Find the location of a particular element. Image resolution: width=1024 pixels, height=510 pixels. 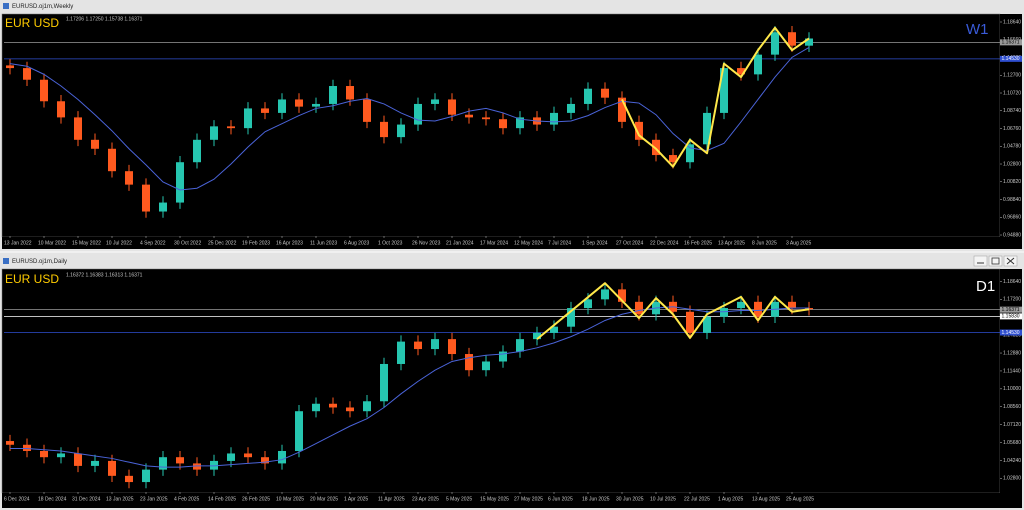

maximize-button is located at coordinates (995, 261).